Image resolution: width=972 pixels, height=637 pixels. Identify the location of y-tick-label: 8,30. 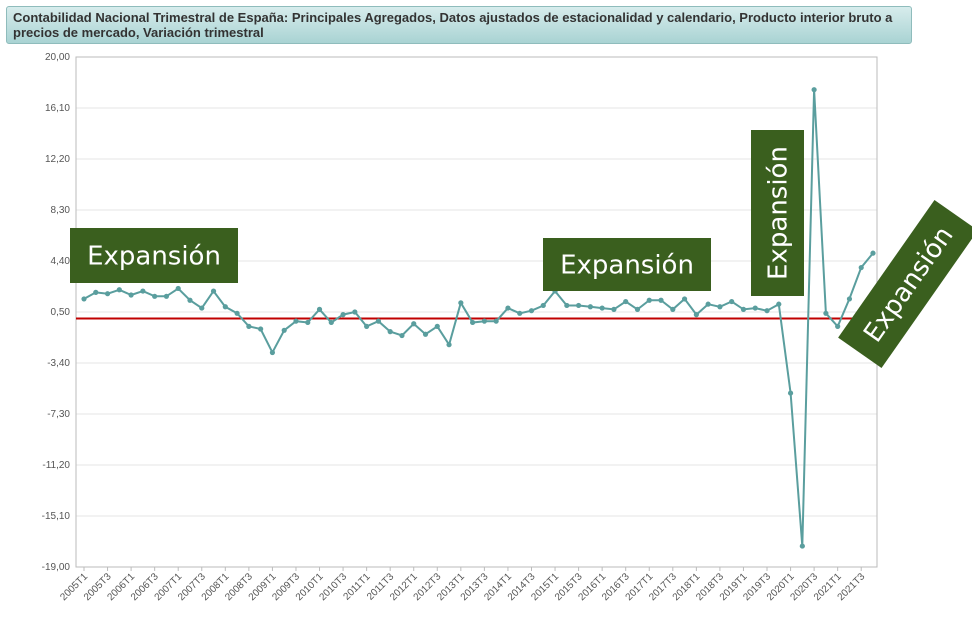
(61, 210).